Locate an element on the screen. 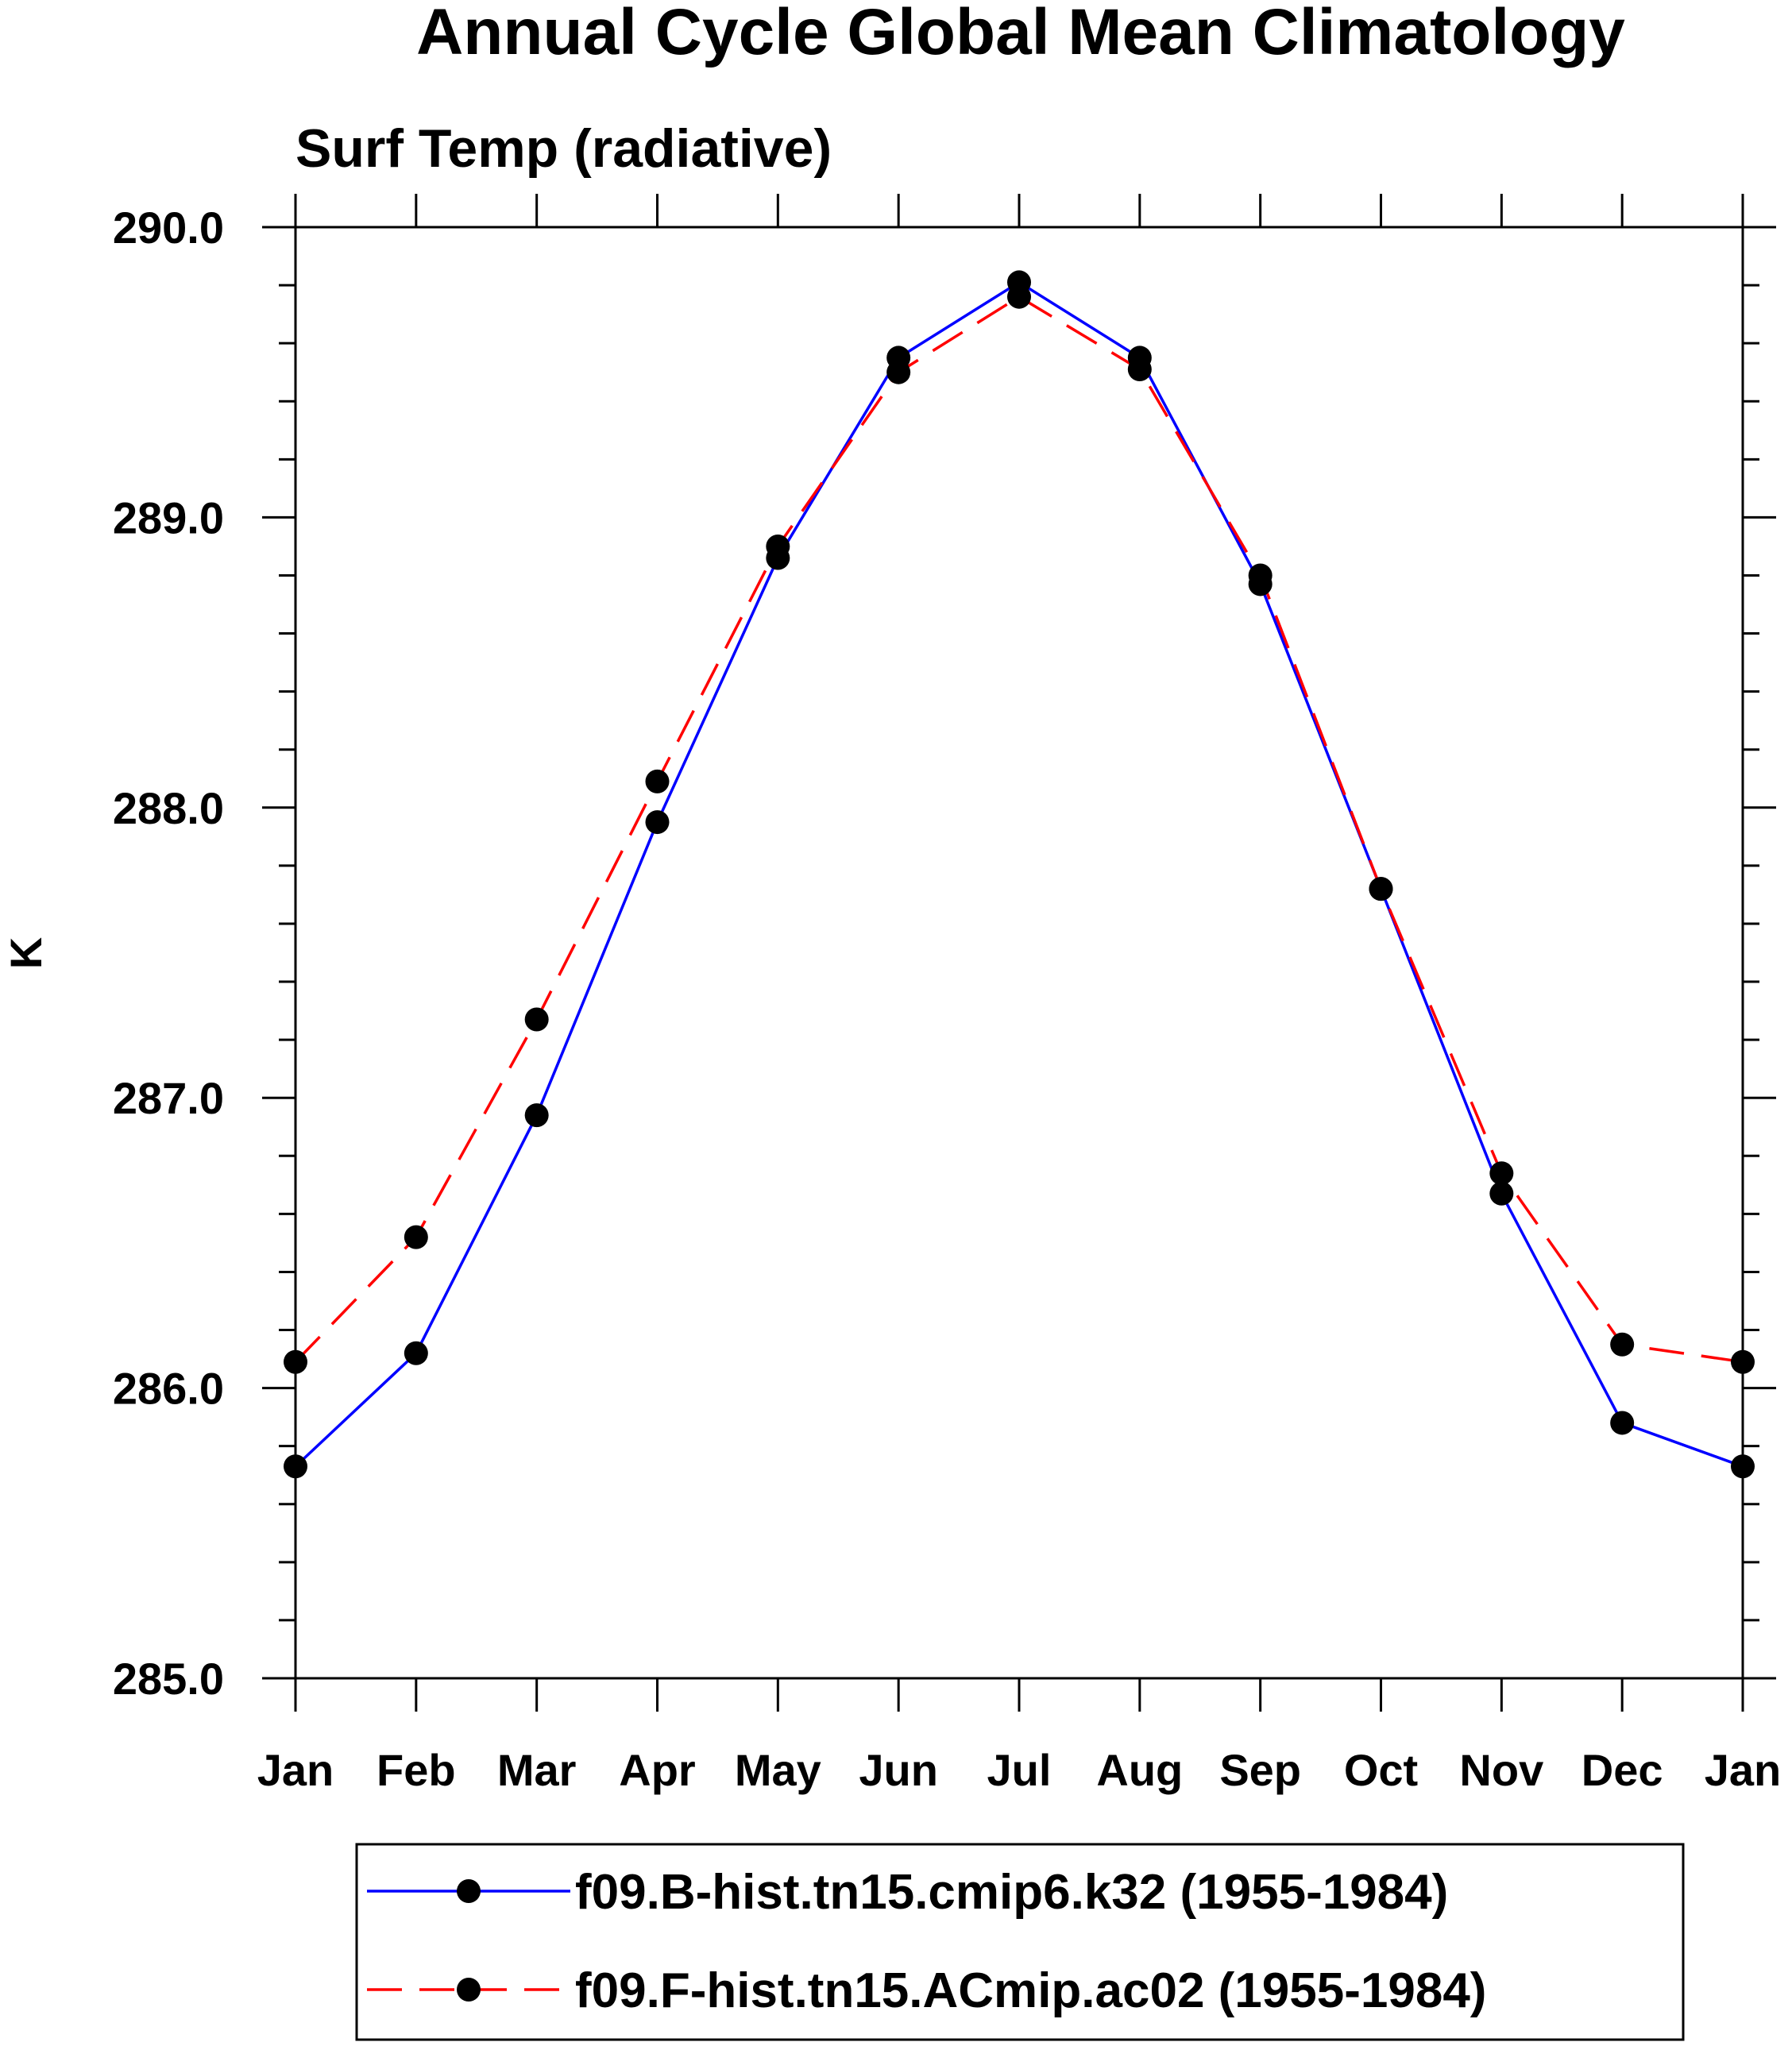 This screenshot has height=2046, width=1792. y-tick-label: 288.0 is located at coordinates (168, 808).